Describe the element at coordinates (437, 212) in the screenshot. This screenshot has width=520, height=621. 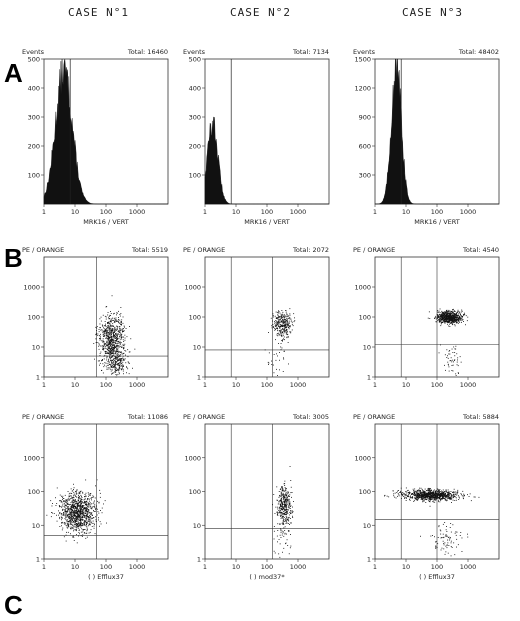
I see `x-tick-label: 100` at that location.